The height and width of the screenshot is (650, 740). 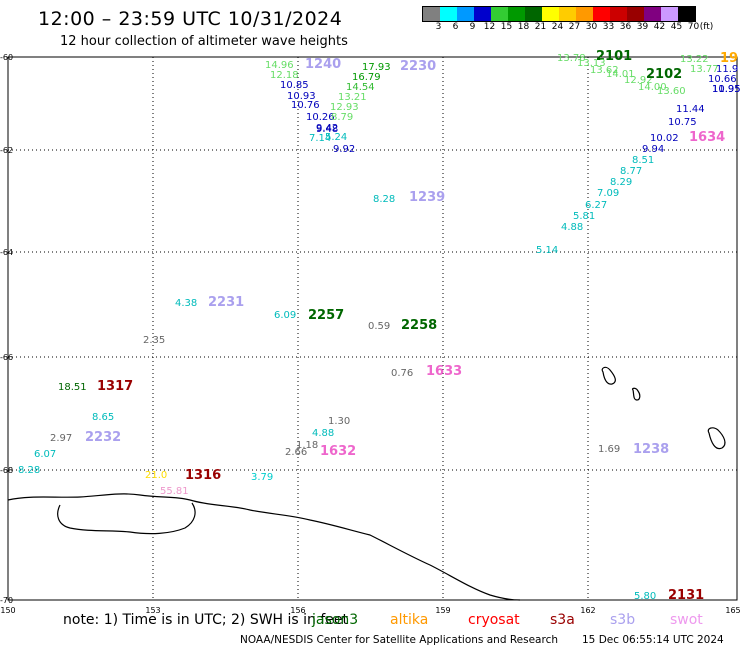 I want to click on color-scale-bar, so click(x=559, y=14).